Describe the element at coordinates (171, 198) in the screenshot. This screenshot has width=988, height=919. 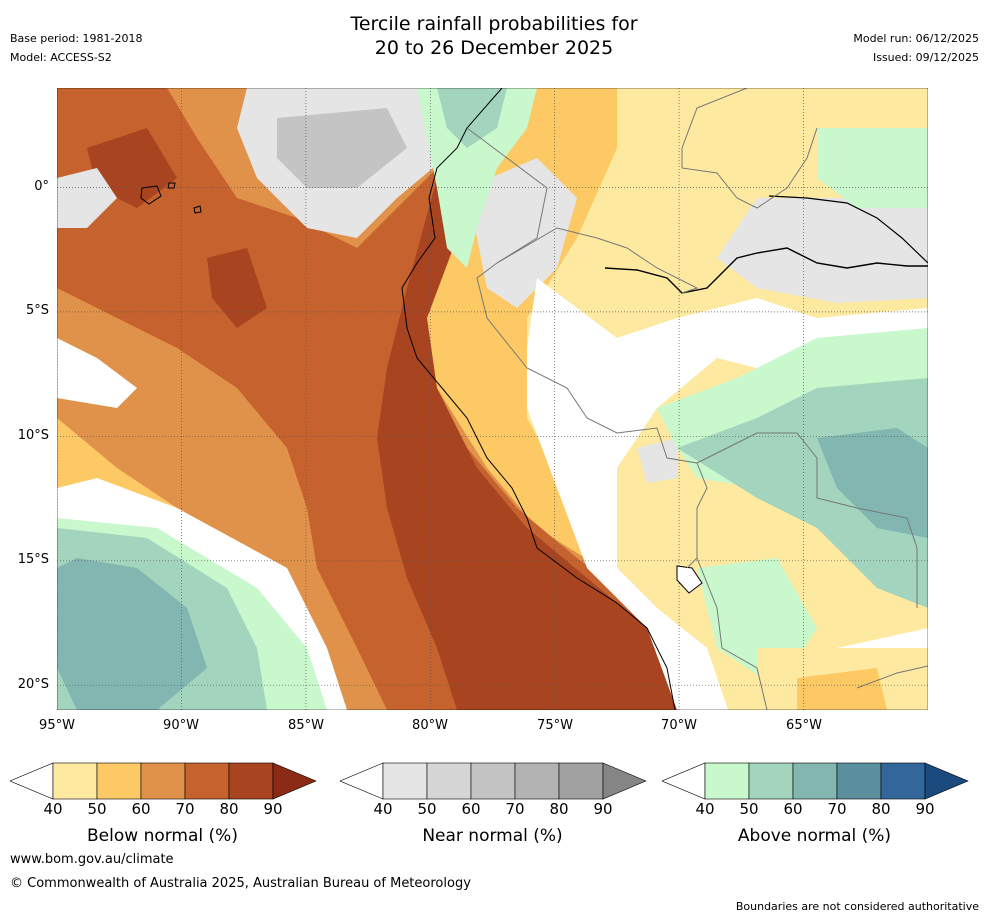
I see `galapagos-islands` at that location.